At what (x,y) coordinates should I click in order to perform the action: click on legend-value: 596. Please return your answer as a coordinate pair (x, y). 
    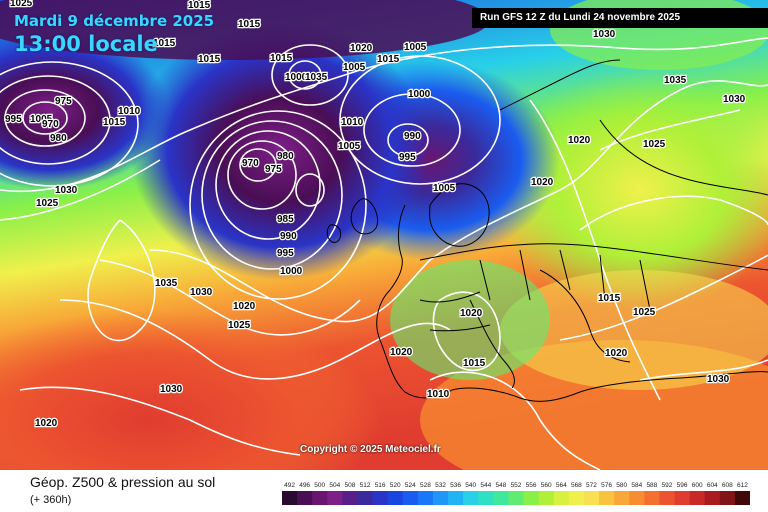
    Looking at the image, I should click on (682, 485).